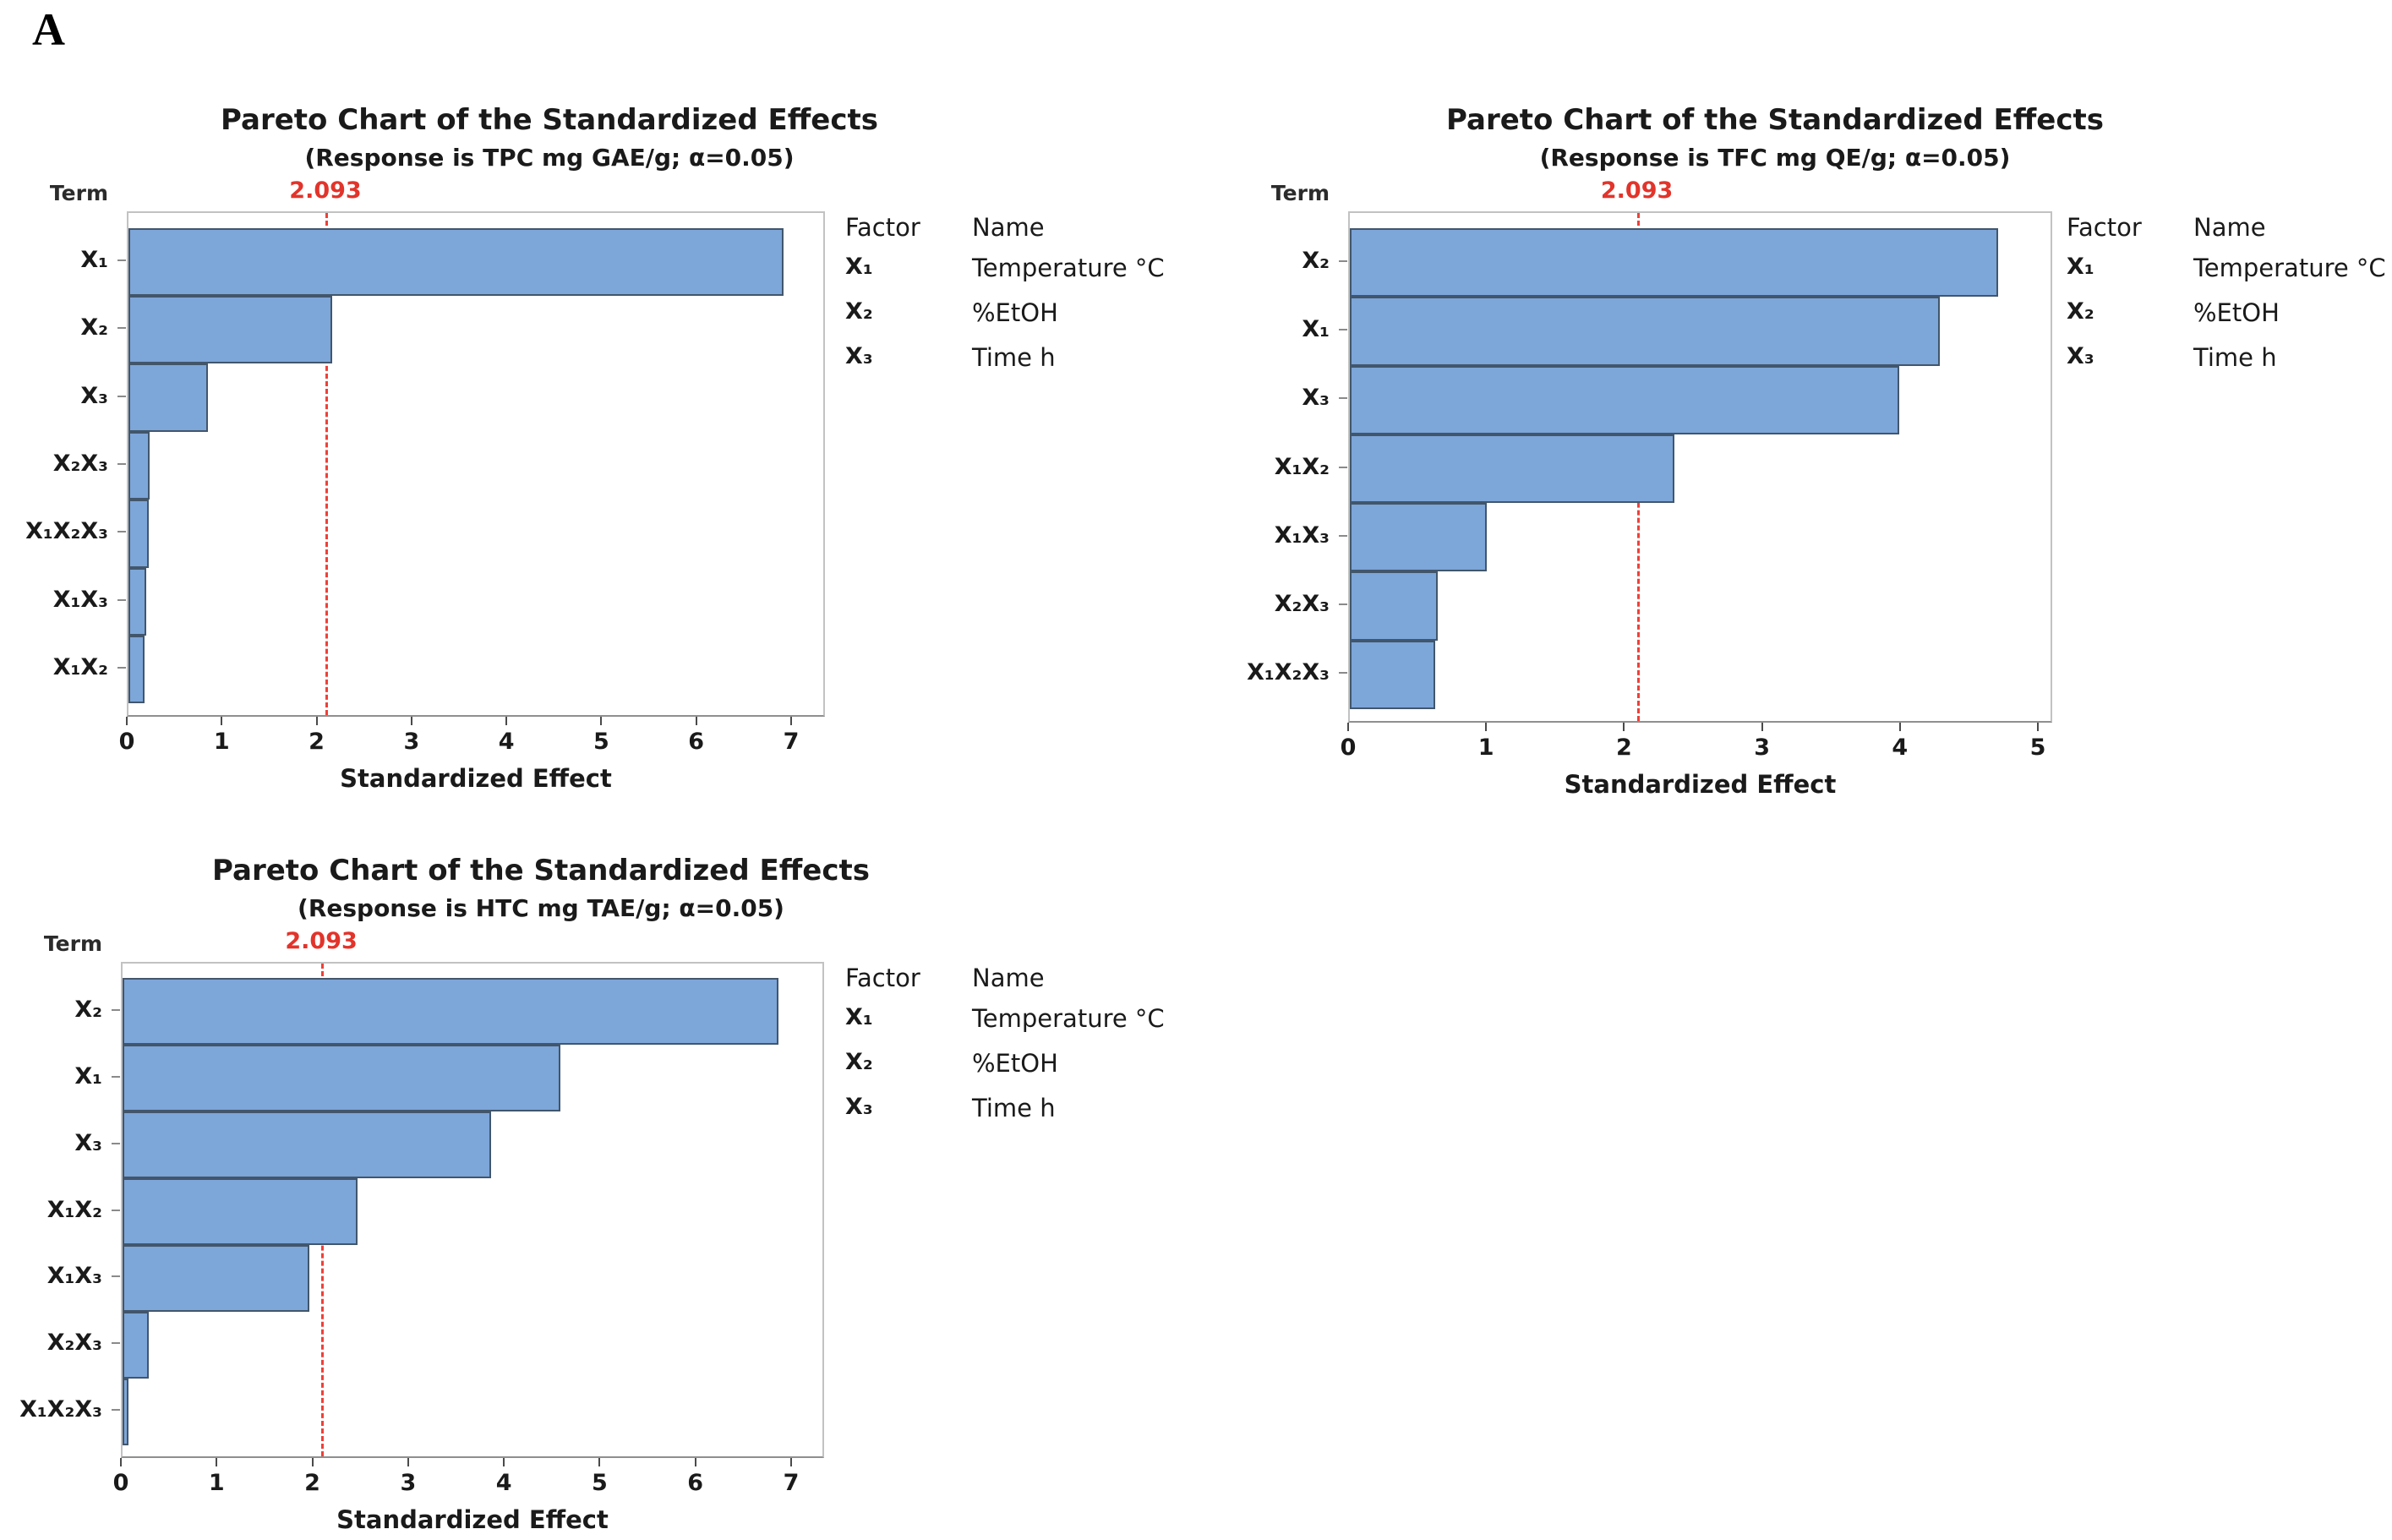 This screenshot has width=2392, height=1540. Describe the element at coordinates (791, 1483) in the screenshot. I see `x-tick-label: 7` at that location.